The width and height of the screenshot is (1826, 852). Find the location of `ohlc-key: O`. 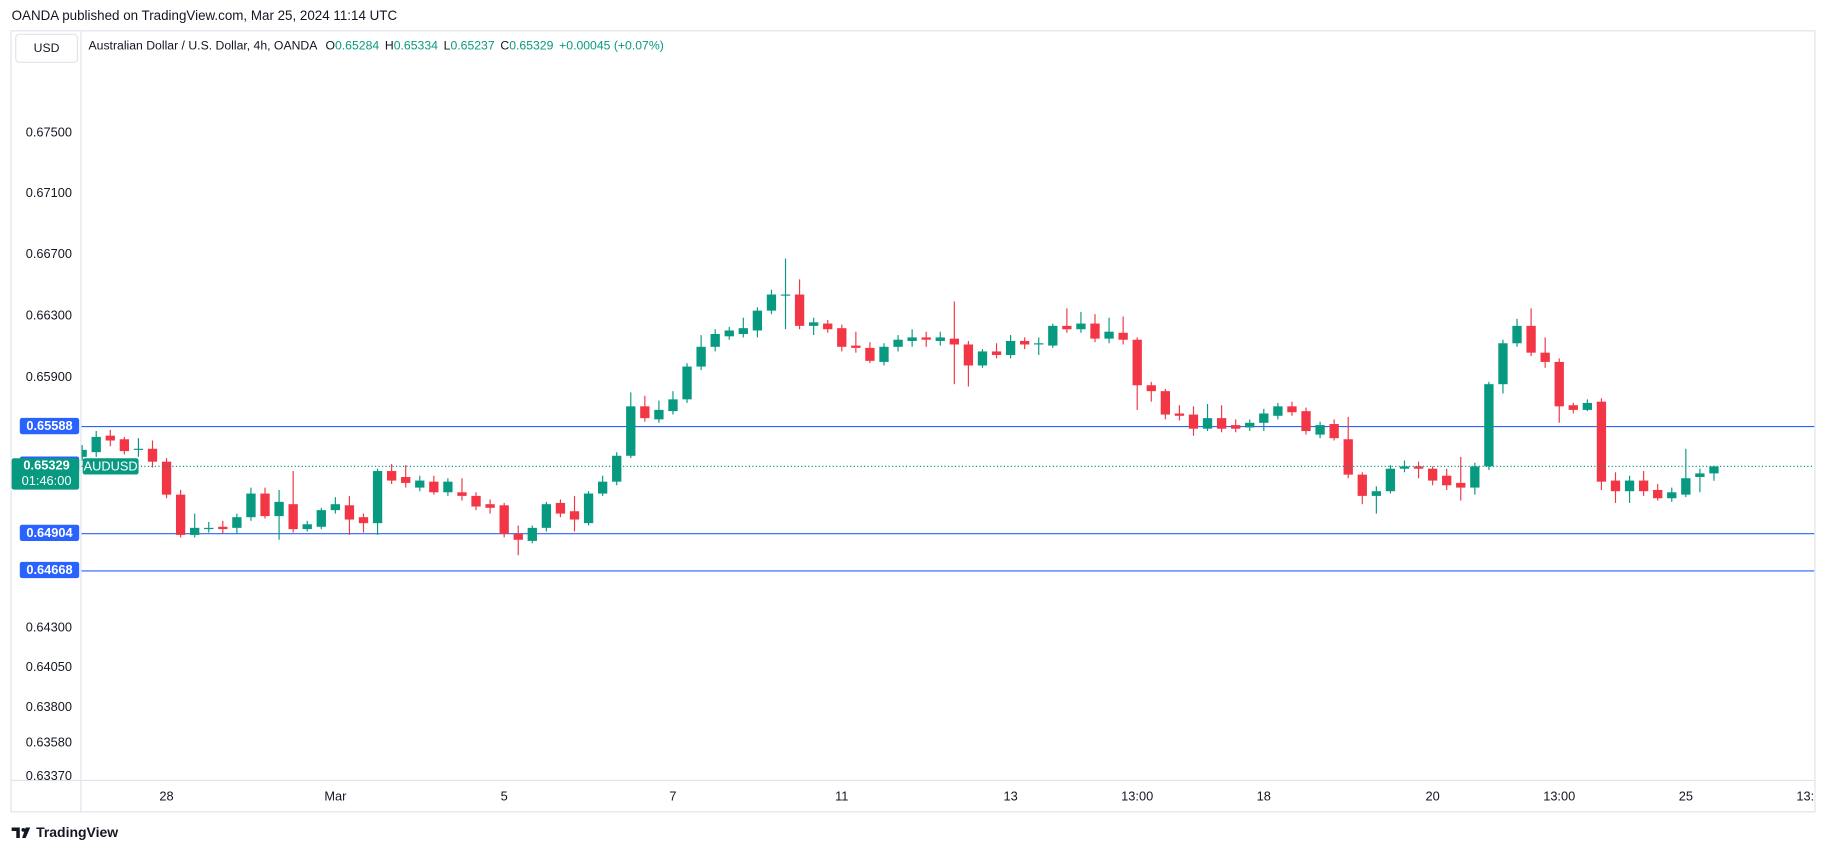

ohlc-key: O is located at coordinates (330, 46).